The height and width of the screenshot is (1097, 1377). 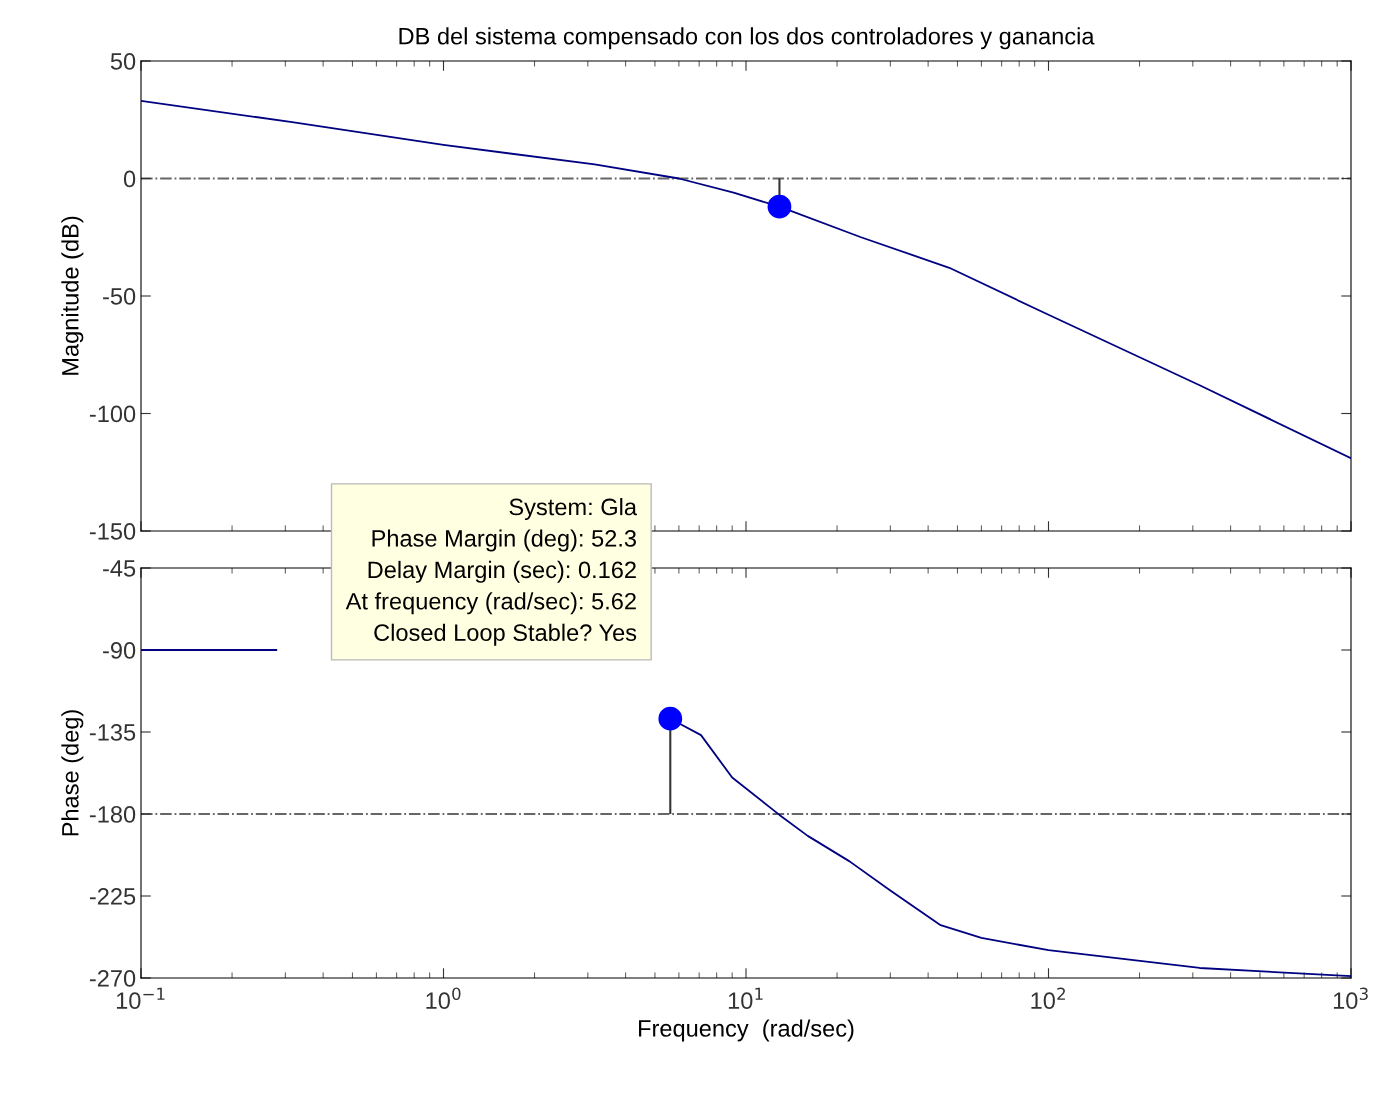 I want to click on y-tick-label: -90, so click(x=119, y=650).